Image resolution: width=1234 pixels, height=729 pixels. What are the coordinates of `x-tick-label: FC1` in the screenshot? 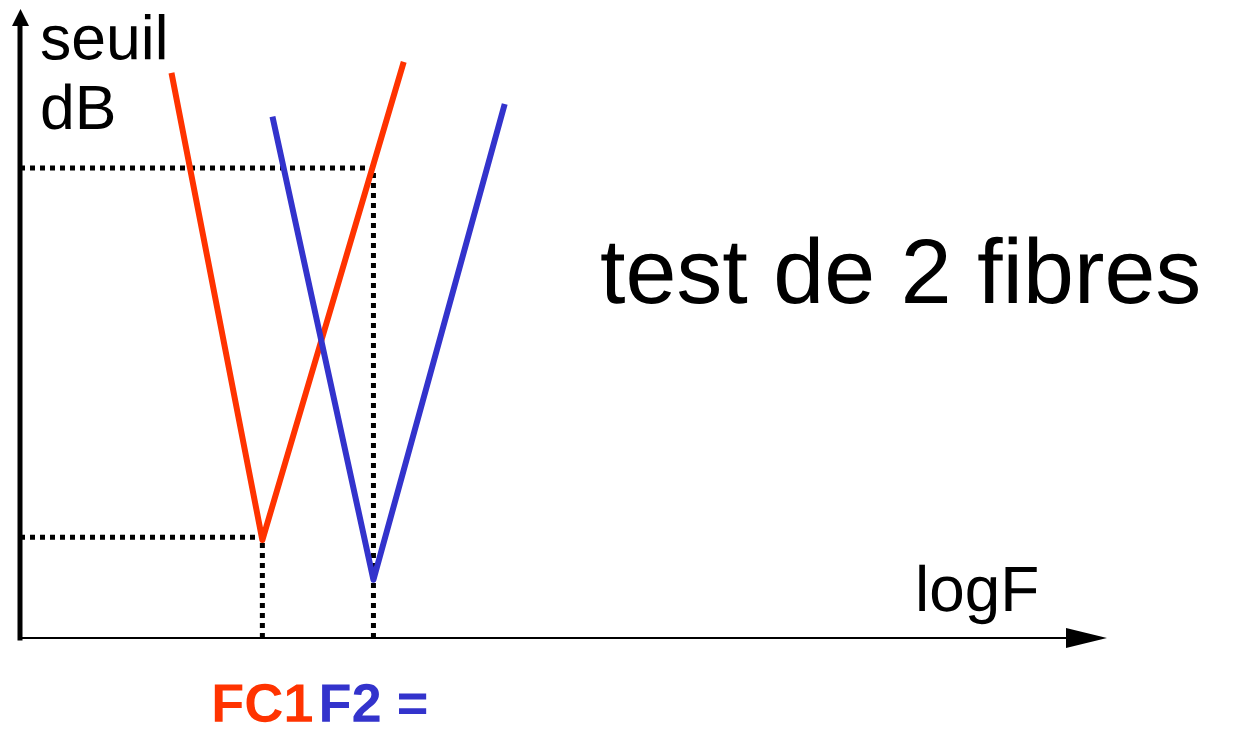 It's located at (263, 703).